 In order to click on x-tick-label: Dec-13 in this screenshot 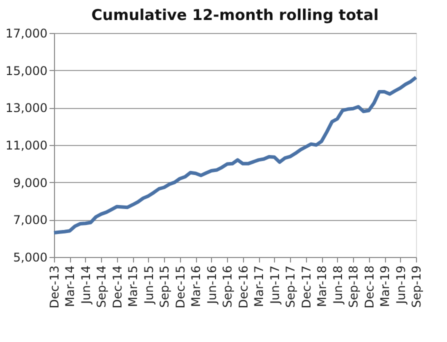, I will do `click(55, 287)`.